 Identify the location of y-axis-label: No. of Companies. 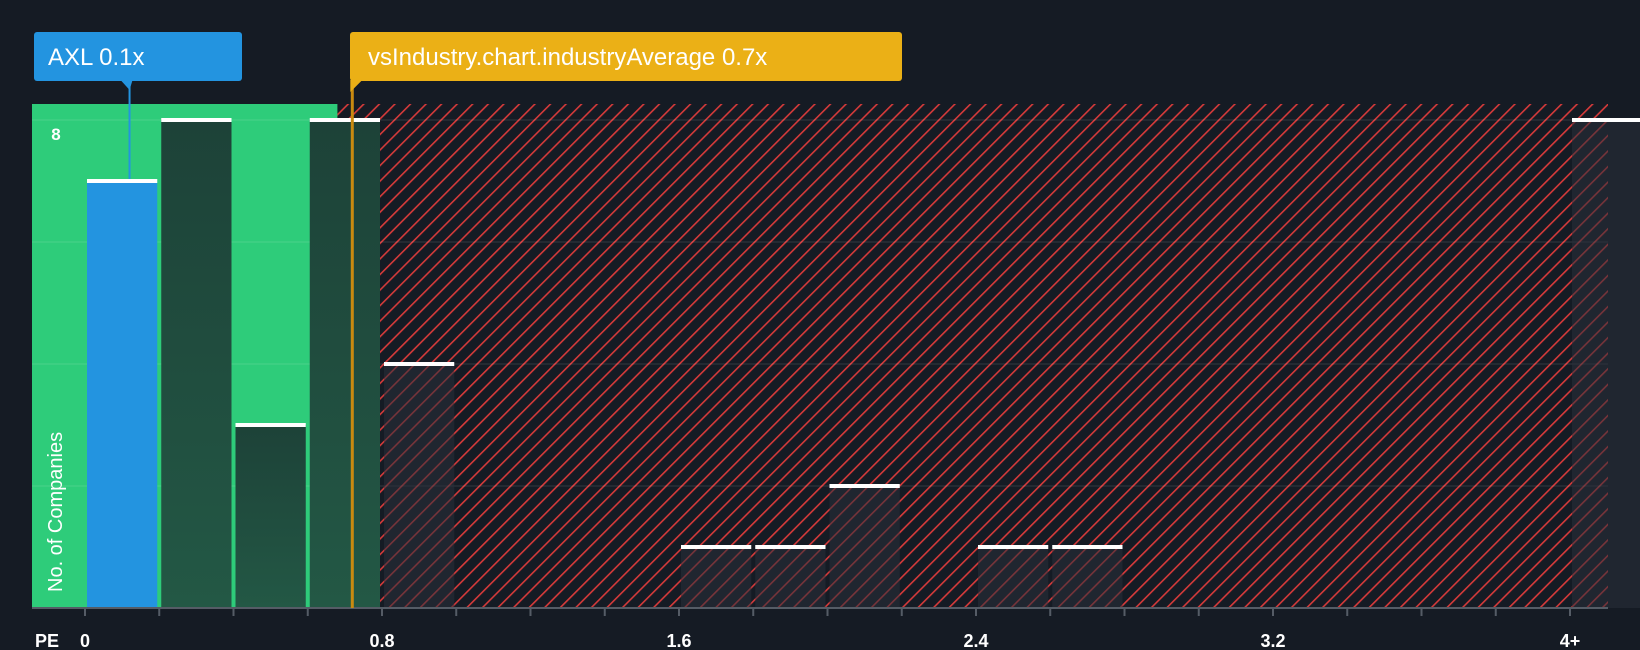
(56, 512).